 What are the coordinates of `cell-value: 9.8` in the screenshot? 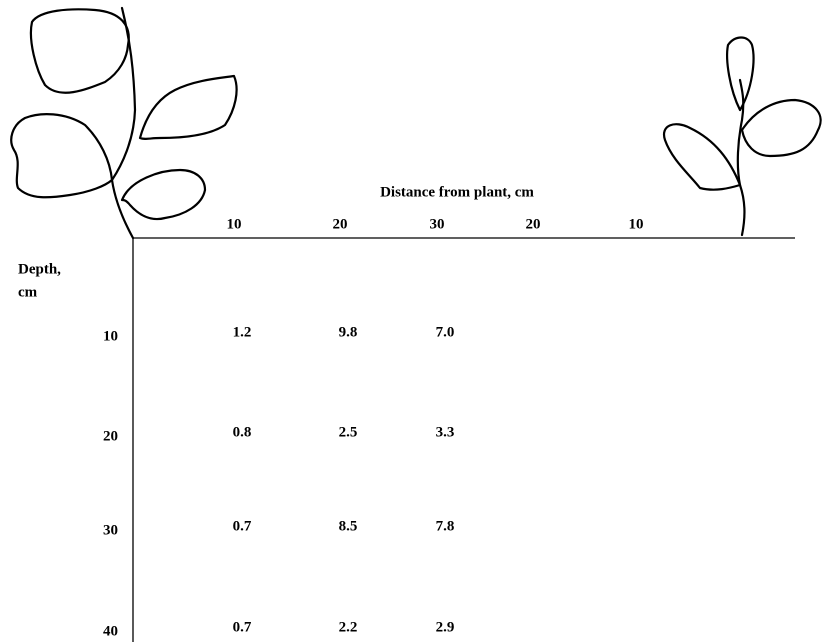 It's located at (348, 332).